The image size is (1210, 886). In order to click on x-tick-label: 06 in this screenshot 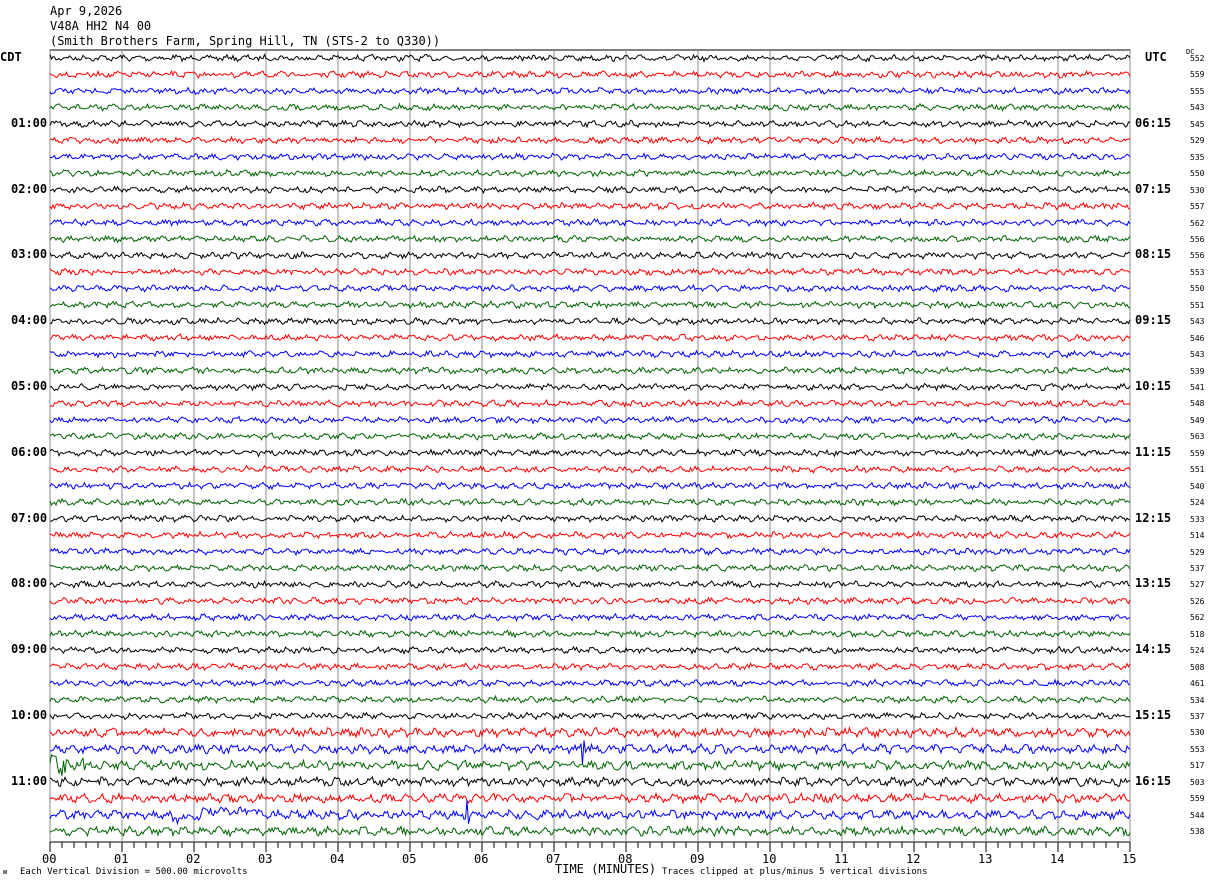, I will do `click(481, 859)`.